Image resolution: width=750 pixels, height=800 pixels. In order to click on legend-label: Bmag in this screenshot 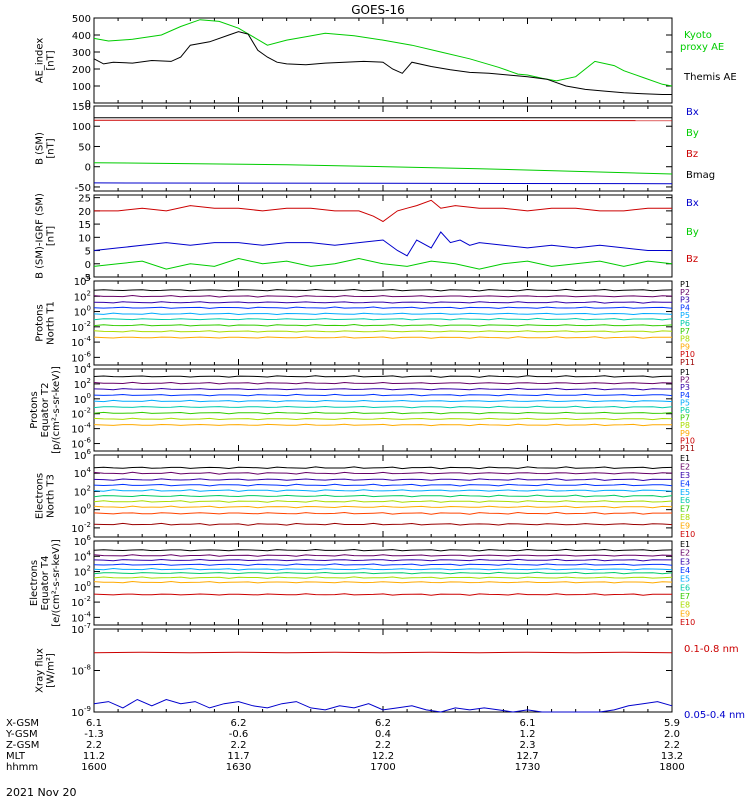, I will do `click(700, 175)`.